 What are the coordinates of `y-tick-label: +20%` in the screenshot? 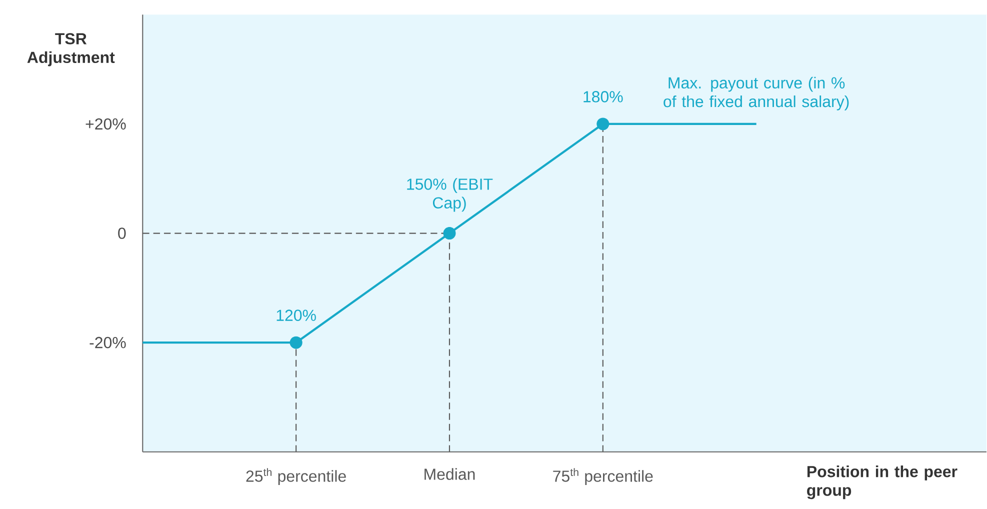 It's located at (106, 124).